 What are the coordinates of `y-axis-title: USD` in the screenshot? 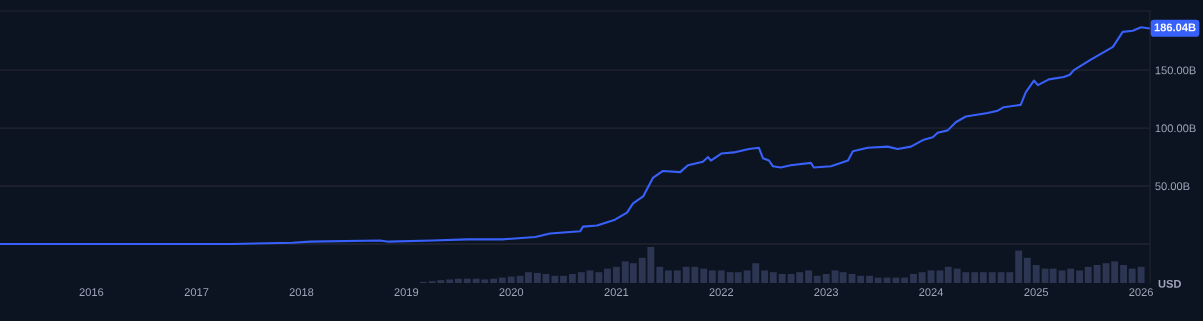 It's located at (1169, 283).